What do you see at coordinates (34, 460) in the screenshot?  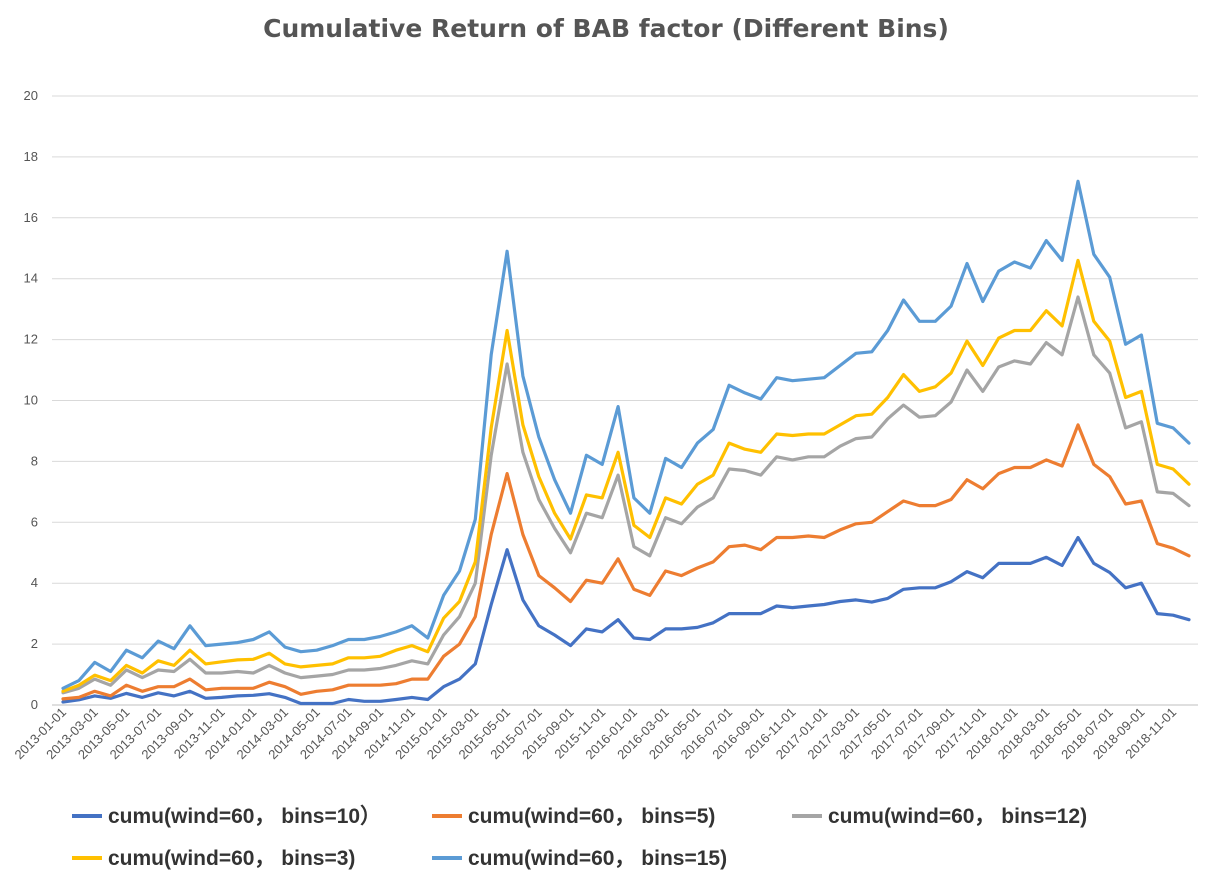 I see `y-tick-label: 8` at bounding box center [34, 460].